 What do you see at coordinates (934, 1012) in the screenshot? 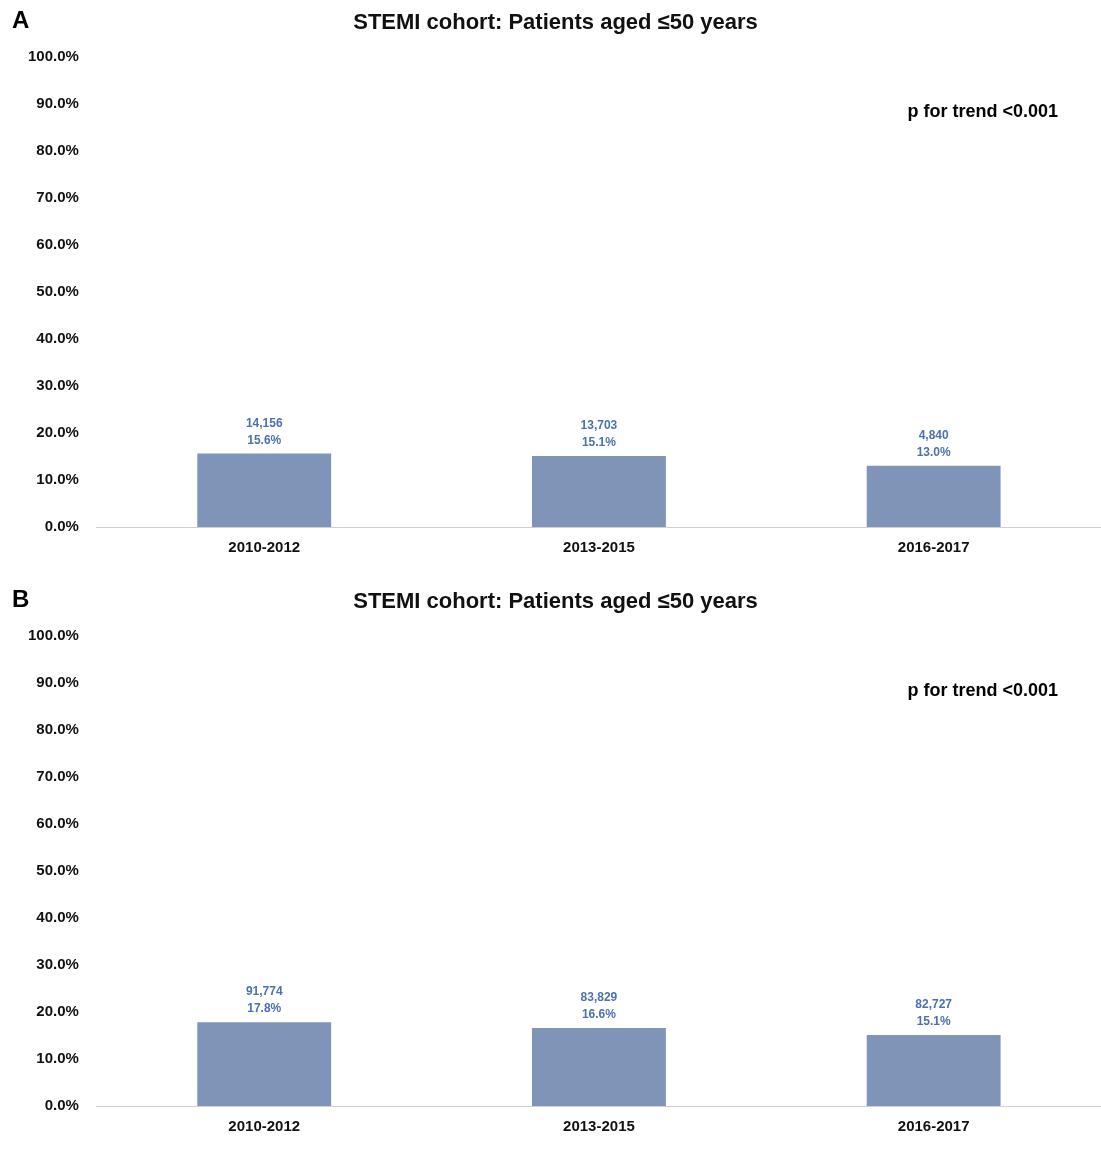
I see `data-label: 82,727 15.1%` at bounding box center [934, 1012].